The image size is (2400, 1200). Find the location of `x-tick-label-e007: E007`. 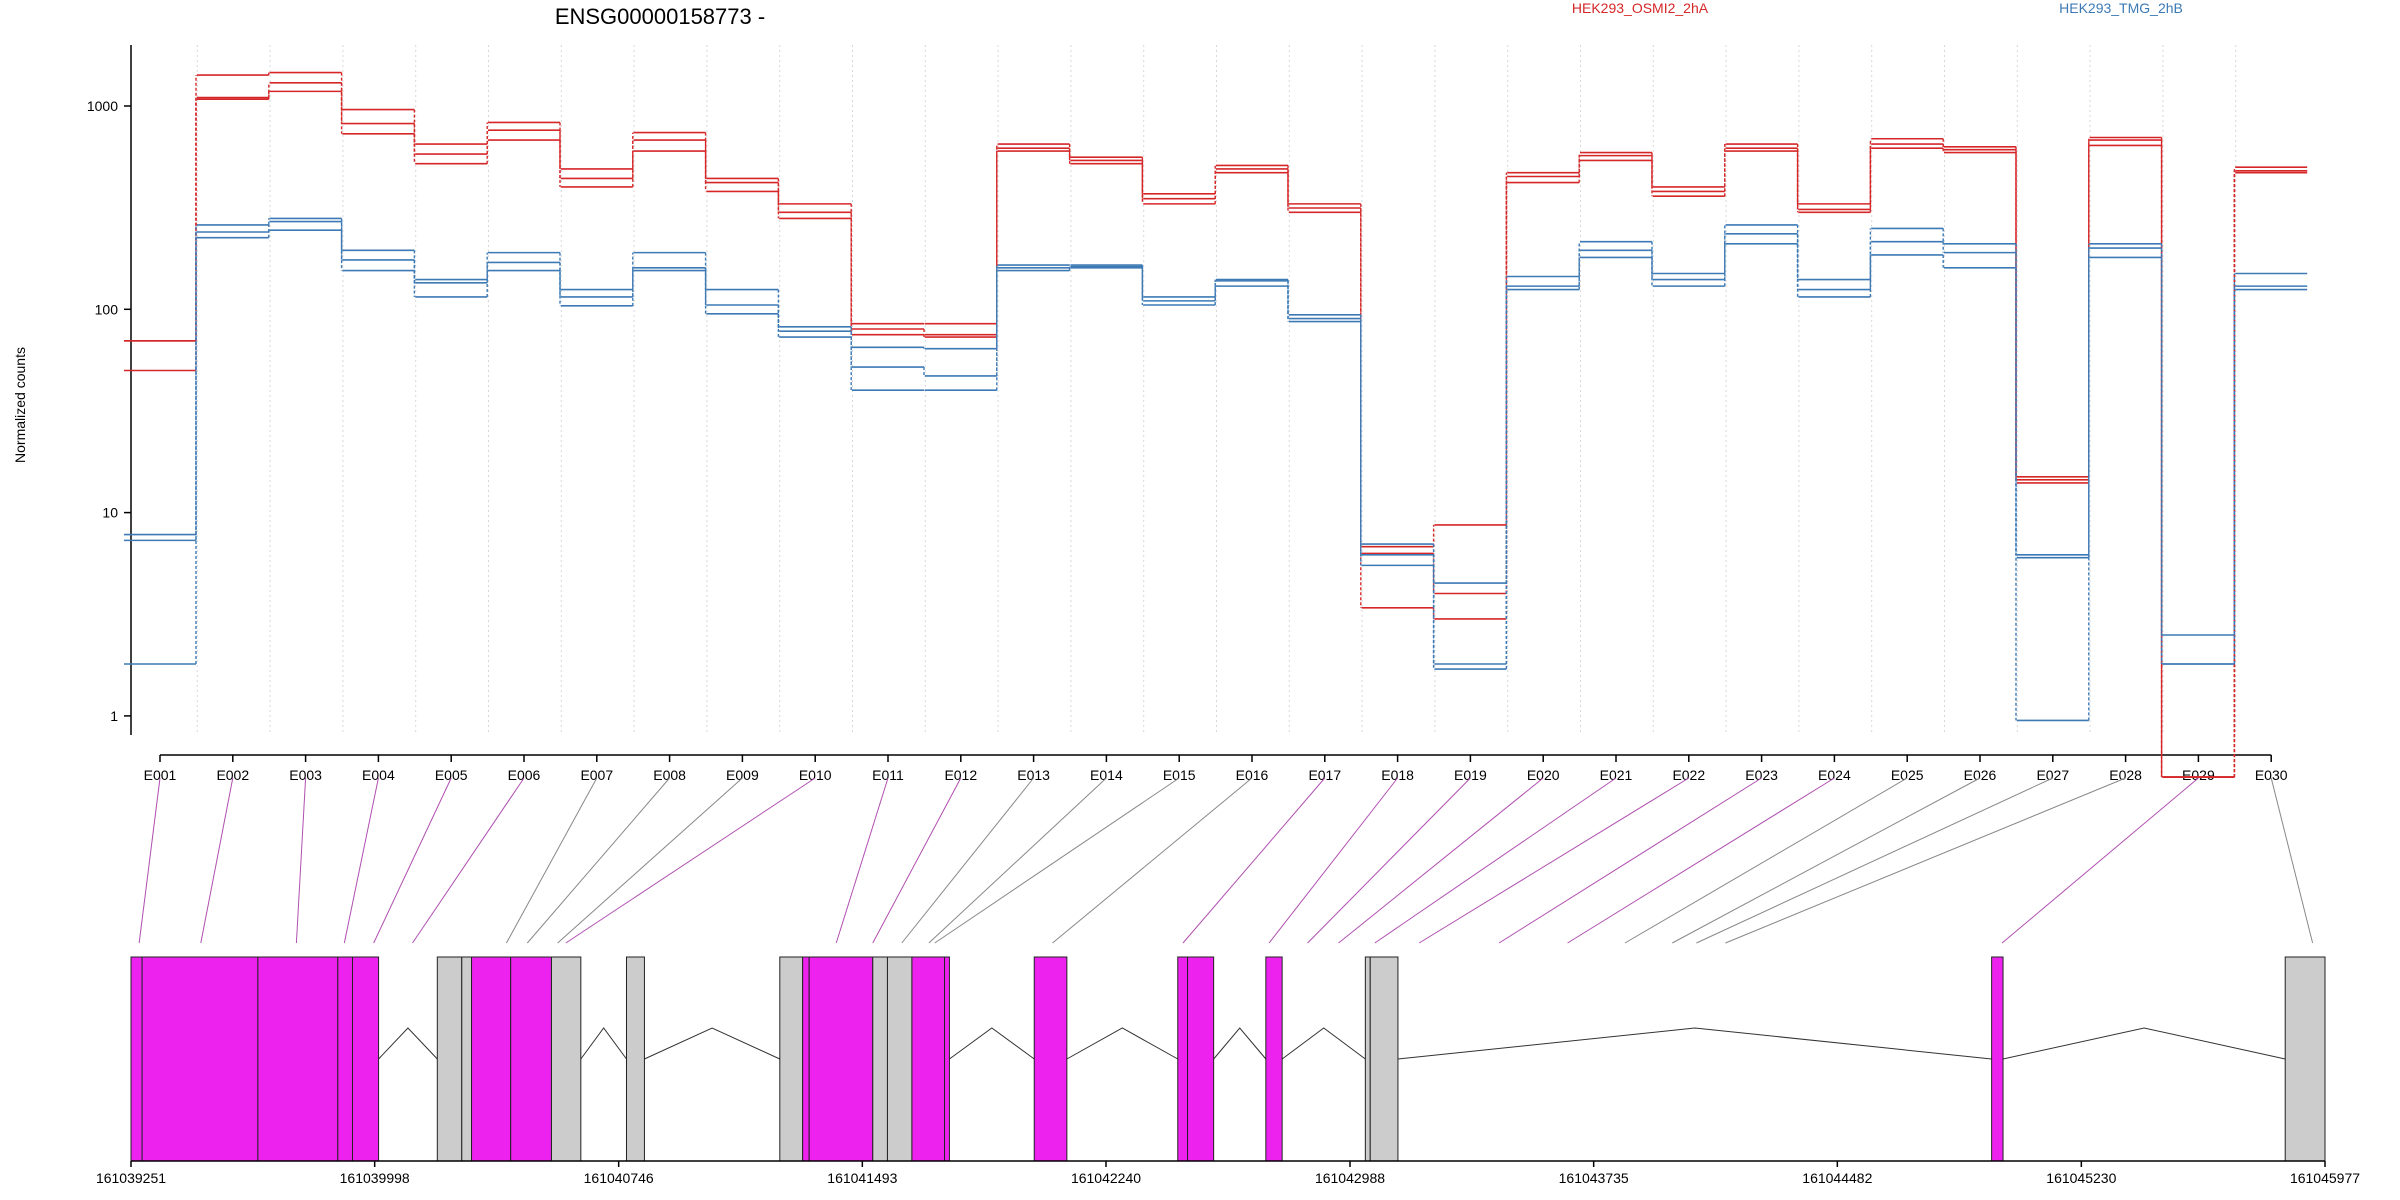

x-tick-label-e007: E007 is located at coordinates (596, 775).